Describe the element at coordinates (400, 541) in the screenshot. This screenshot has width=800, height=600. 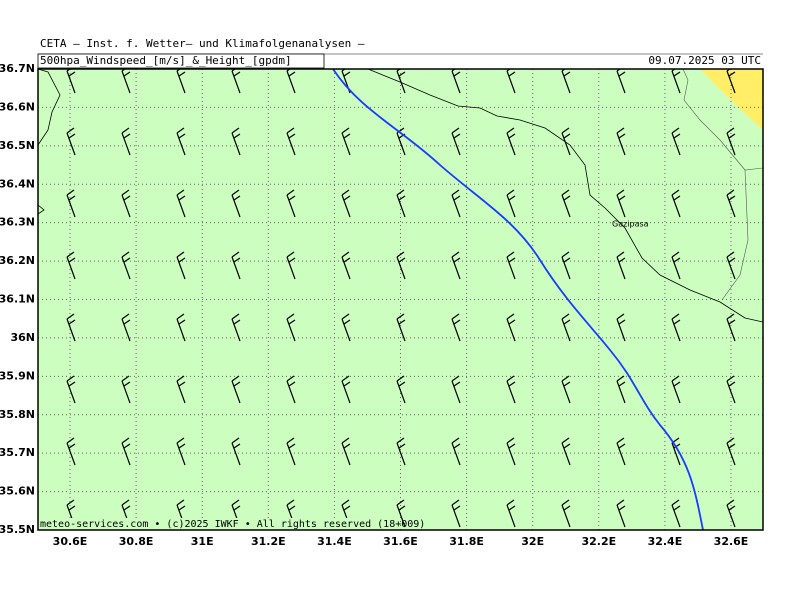
I see `lon-tick-label: 31.6E` at that location.